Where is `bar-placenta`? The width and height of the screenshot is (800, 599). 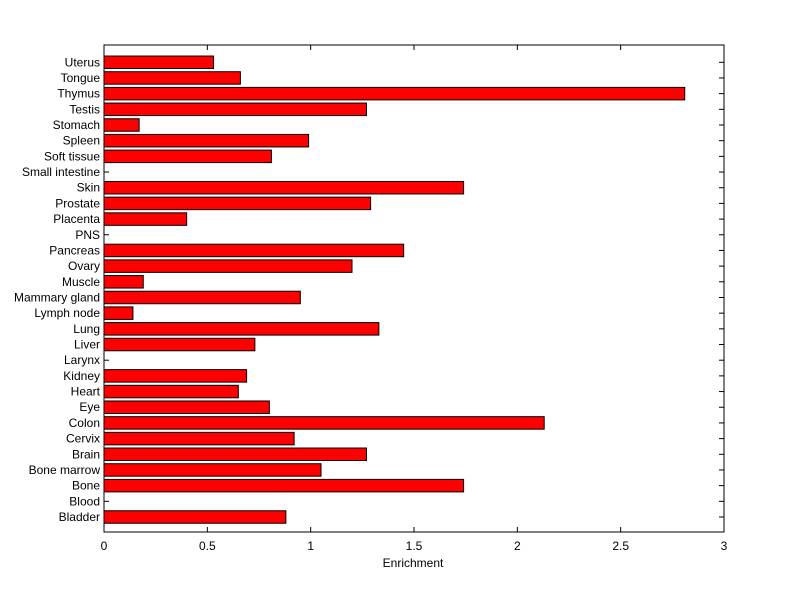
bar-placenta is located at coordinates (145, 219).